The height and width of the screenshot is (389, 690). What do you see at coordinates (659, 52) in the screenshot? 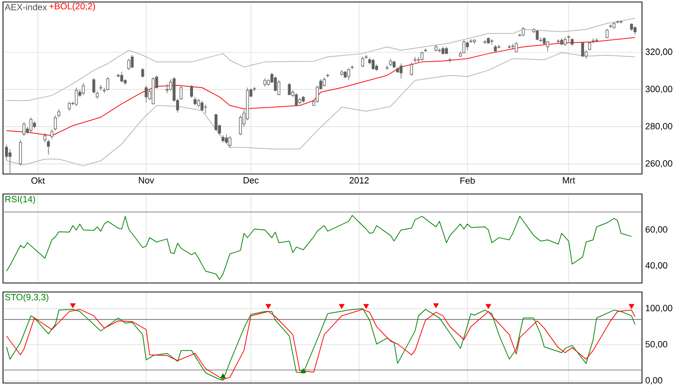
I see `y-tick-label: 320,00` at bounding box center [659, 52].